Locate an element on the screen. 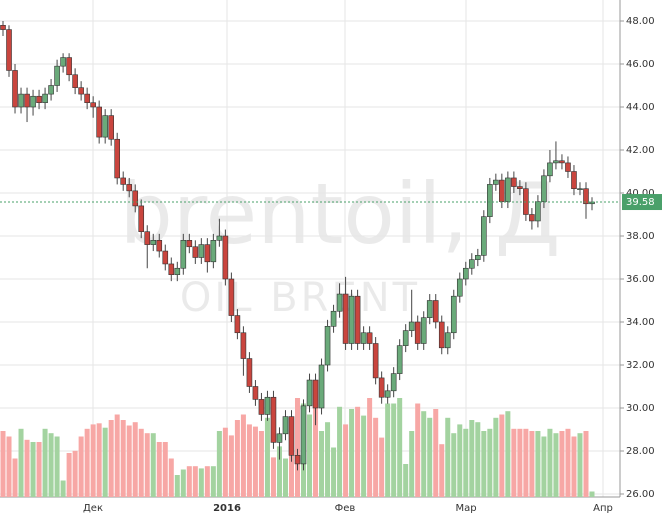 The height and width of the screenshot is (519, 664). y-tick-label: 36.00 is located at coordinates (640, 279).